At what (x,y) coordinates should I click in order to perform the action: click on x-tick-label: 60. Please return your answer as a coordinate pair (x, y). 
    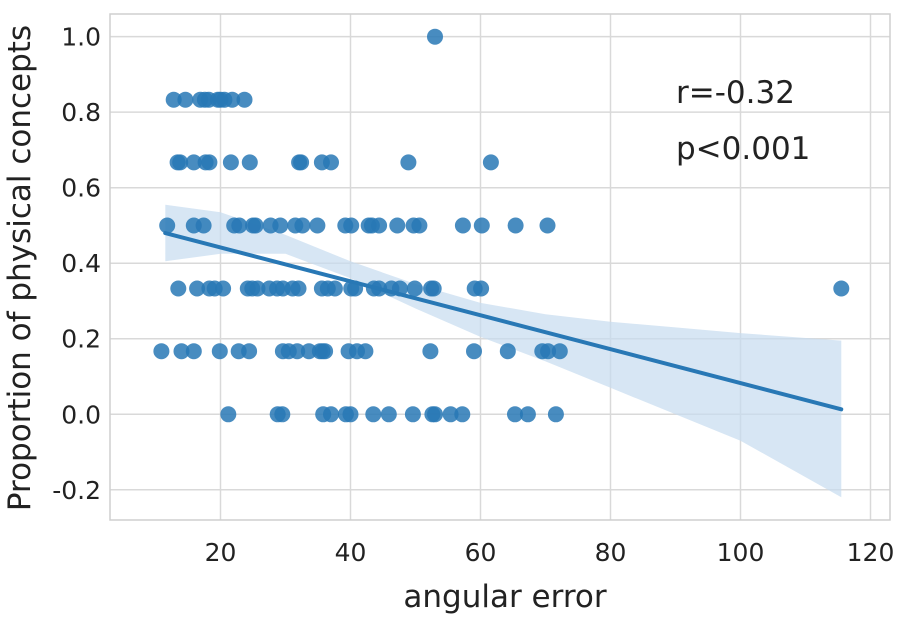
    Looking at the image, I should click on (481, 552).